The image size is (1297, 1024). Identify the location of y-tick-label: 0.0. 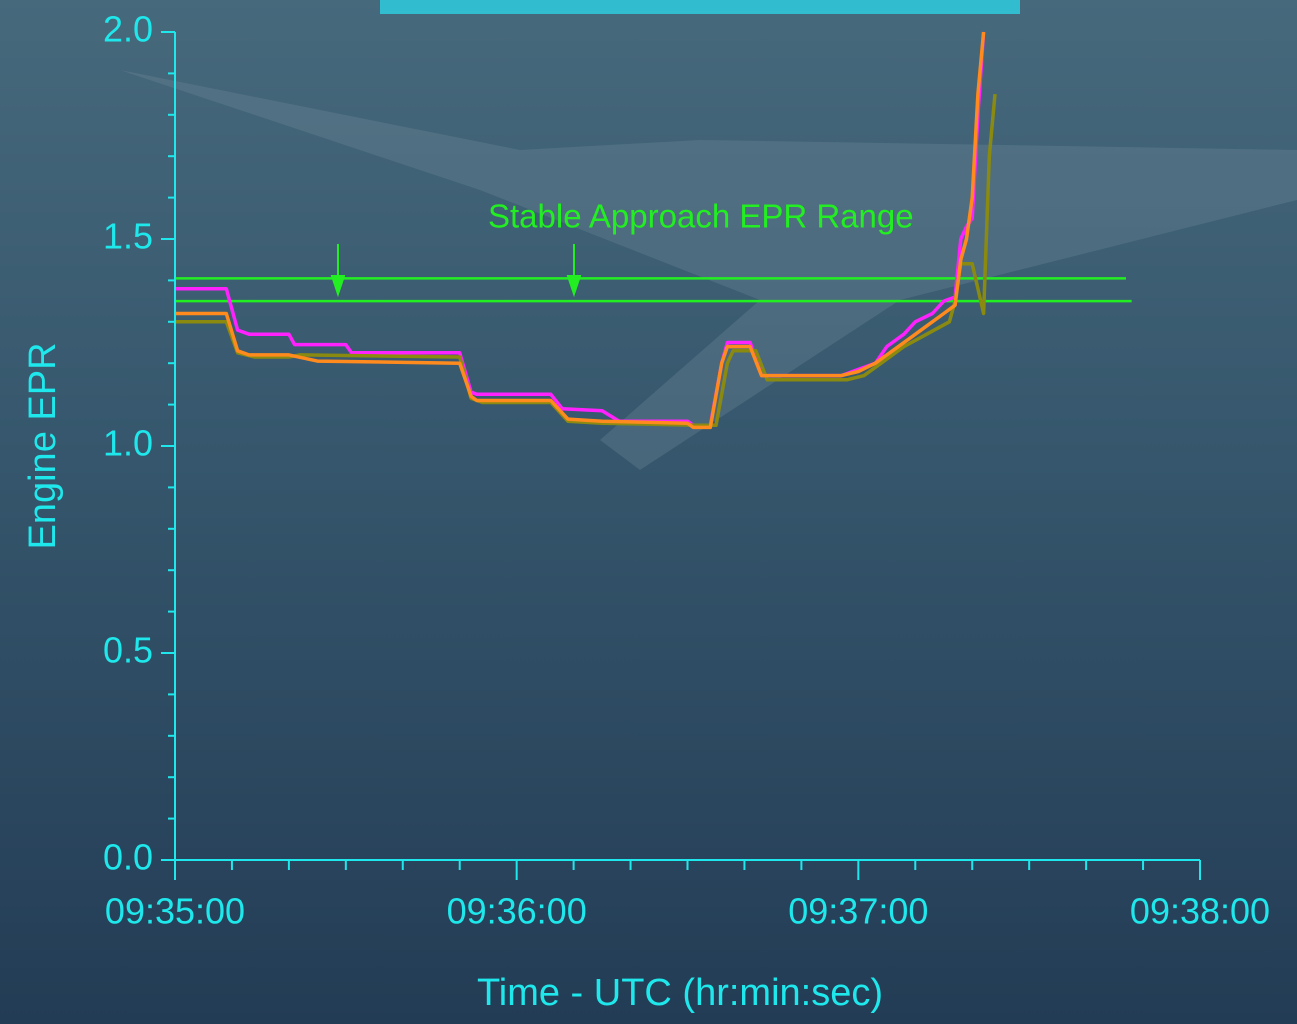
(128, 857).